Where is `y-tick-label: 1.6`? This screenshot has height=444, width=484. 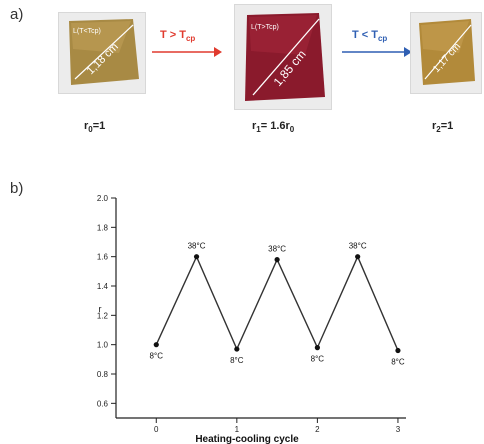
y-tick-label: 1.6 is located at coordinates (103, 257).